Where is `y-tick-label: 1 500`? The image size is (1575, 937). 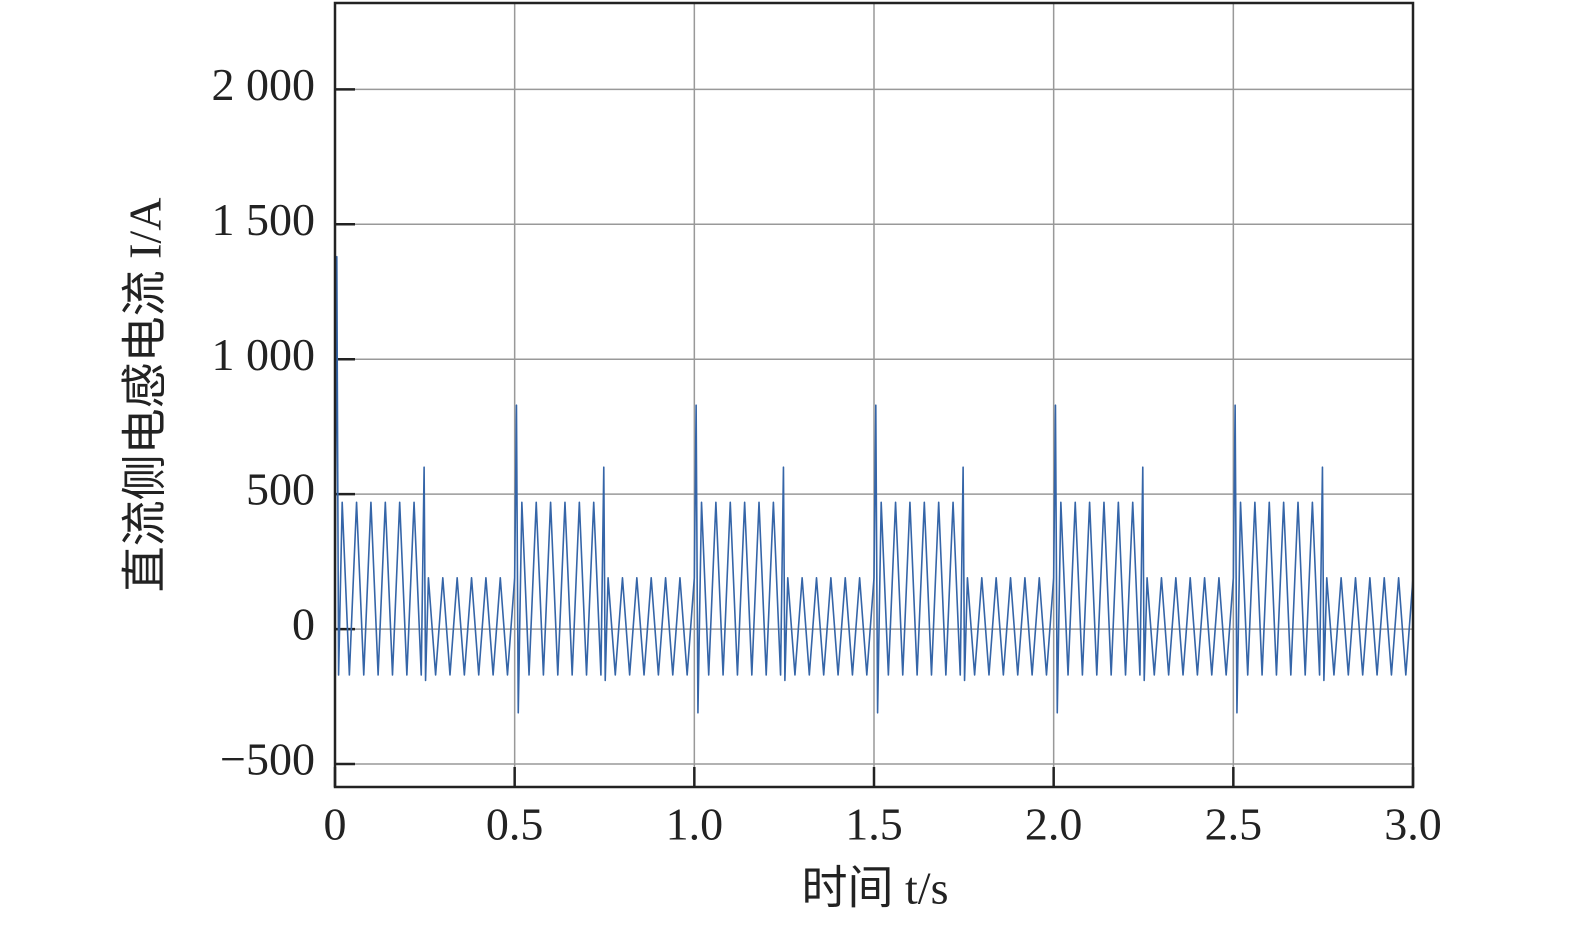 y-tick-label: 1 500 is located at coordinates (264, 219).